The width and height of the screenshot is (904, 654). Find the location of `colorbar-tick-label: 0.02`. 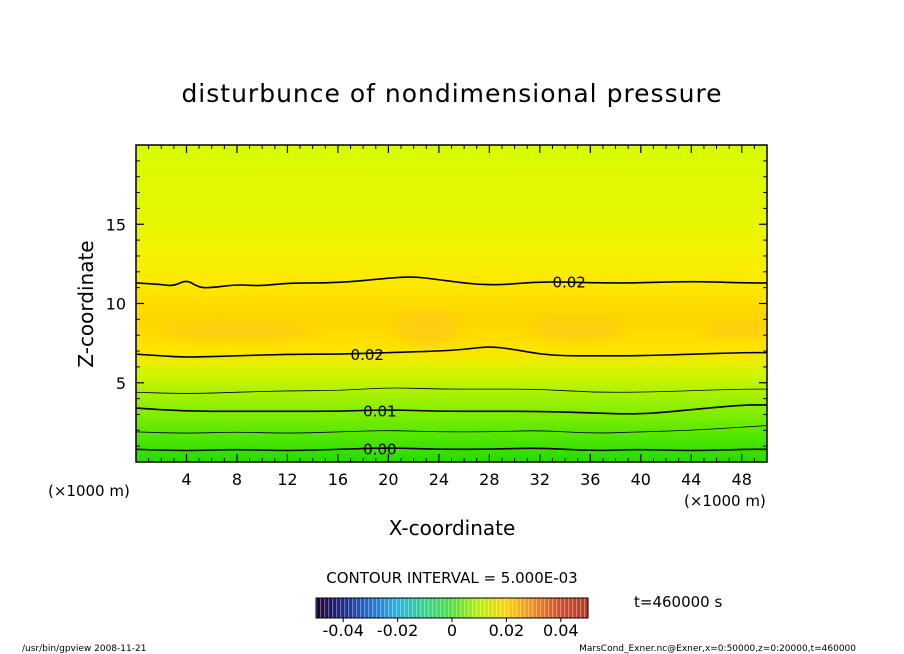

colorbar-tick-label: 0.02 is located at coordinates (507, 630).